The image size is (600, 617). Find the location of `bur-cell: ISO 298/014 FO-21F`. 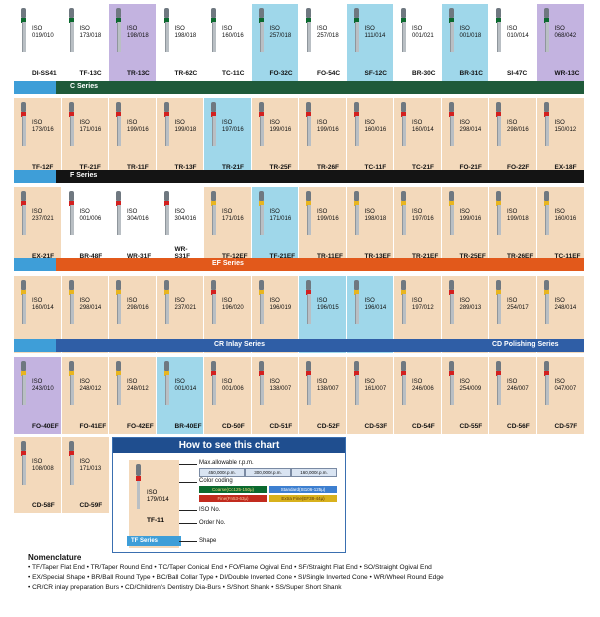

bur-cell: ISO 298/014 FO-21F is located at coordinates (465, 136).